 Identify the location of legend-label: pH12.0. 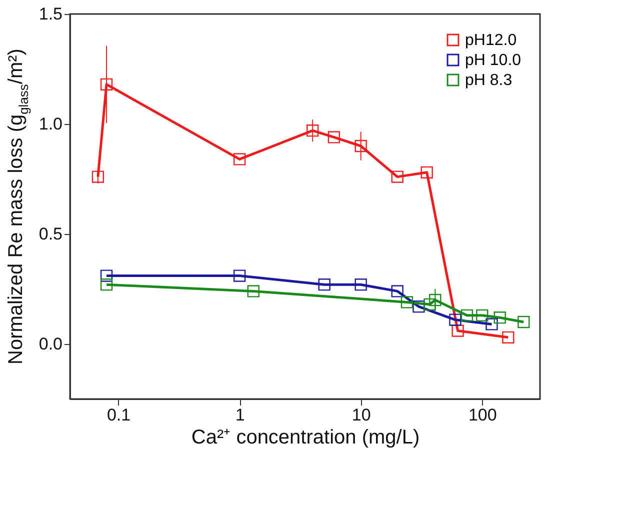
(491, 40).